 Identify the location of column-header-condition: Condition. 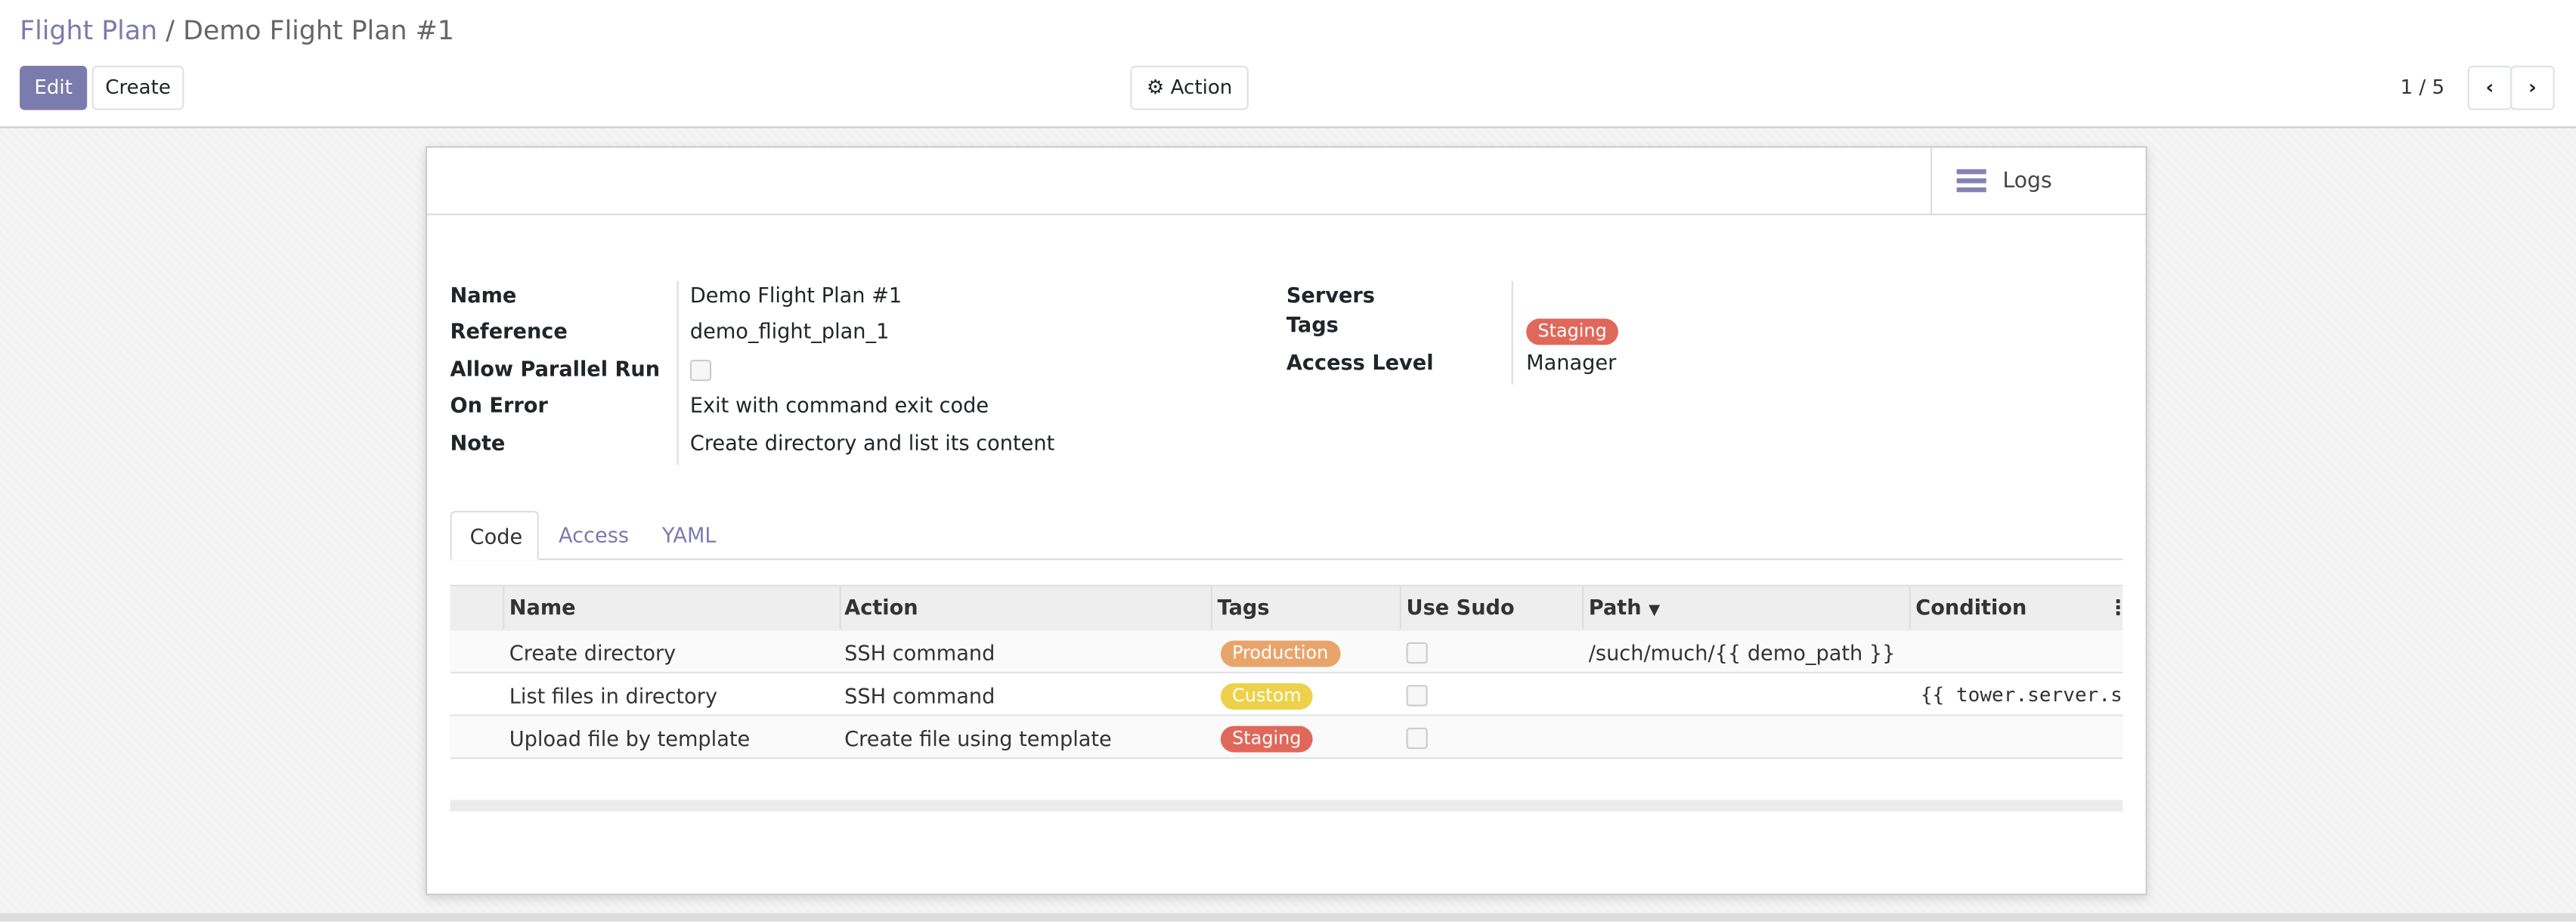
(1971, 607).